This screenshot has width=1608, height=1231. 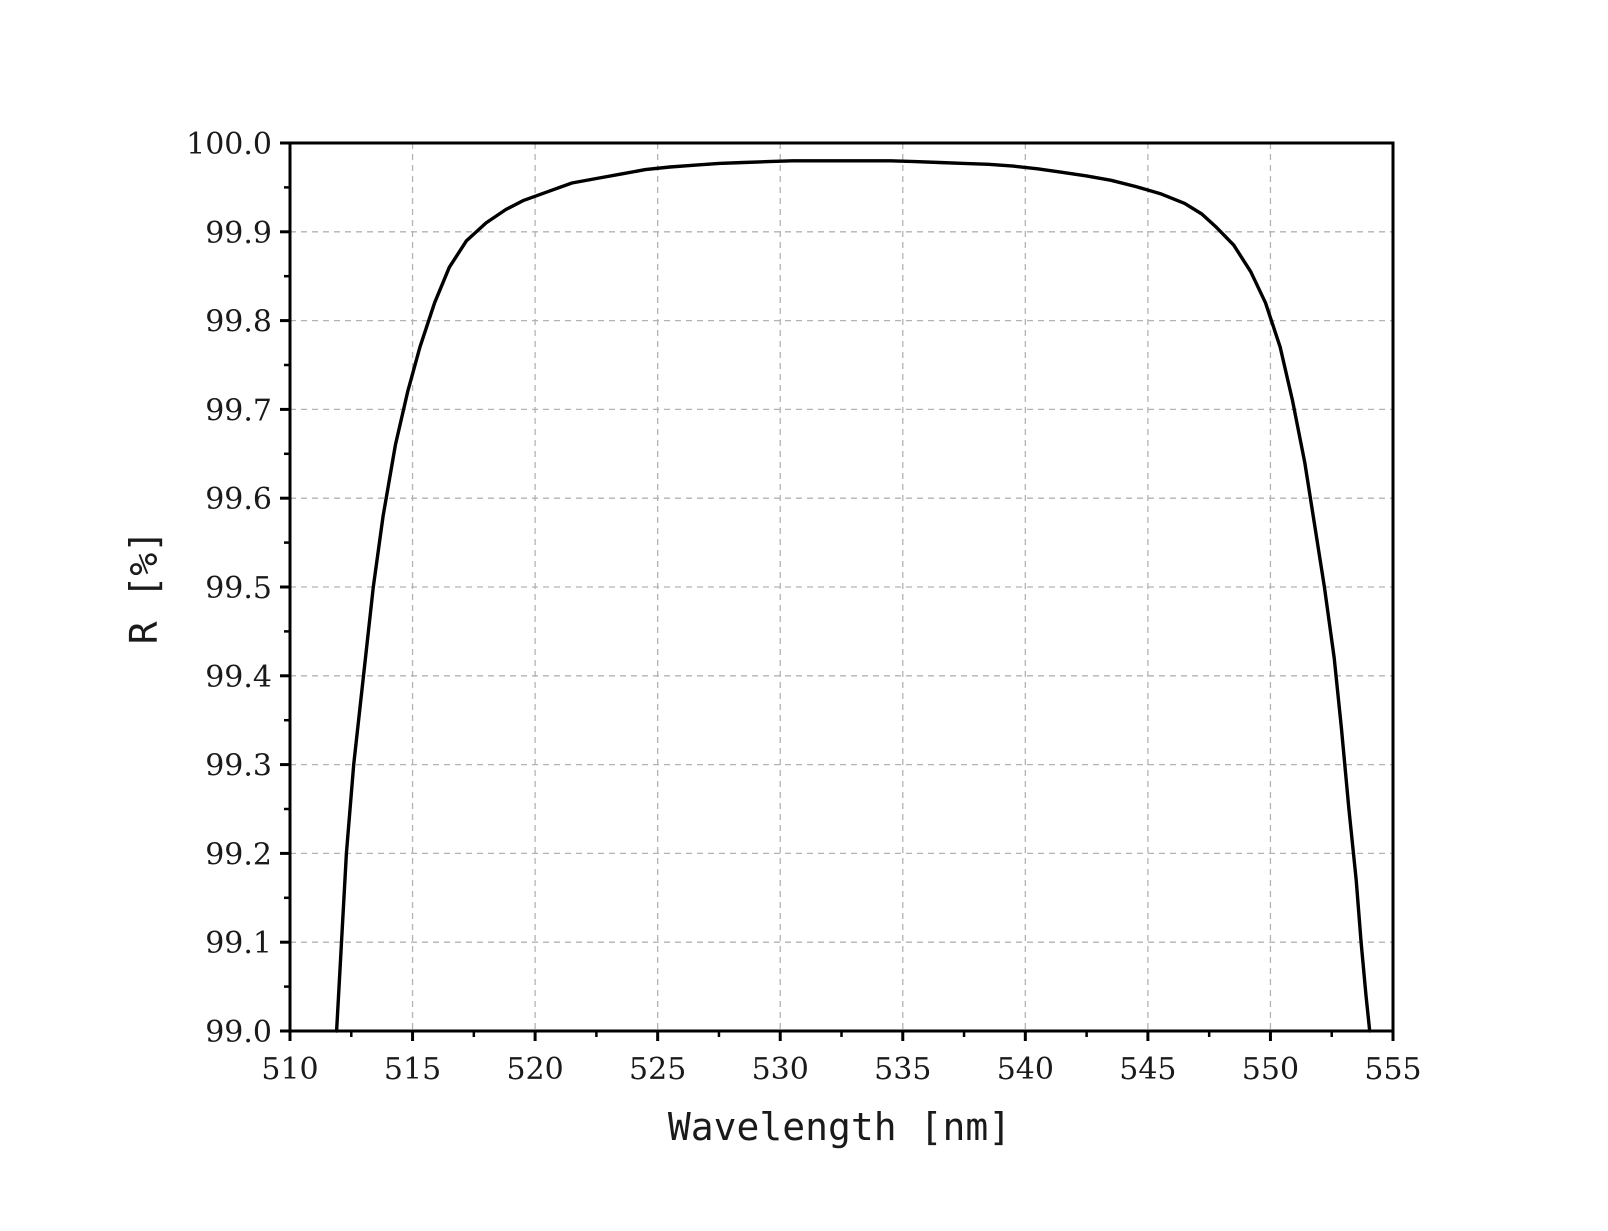 What do you see at coordinates (238, 499) in the screenshot?
I see `y-tick-label: 99.6` at bounding box center [238, 499].